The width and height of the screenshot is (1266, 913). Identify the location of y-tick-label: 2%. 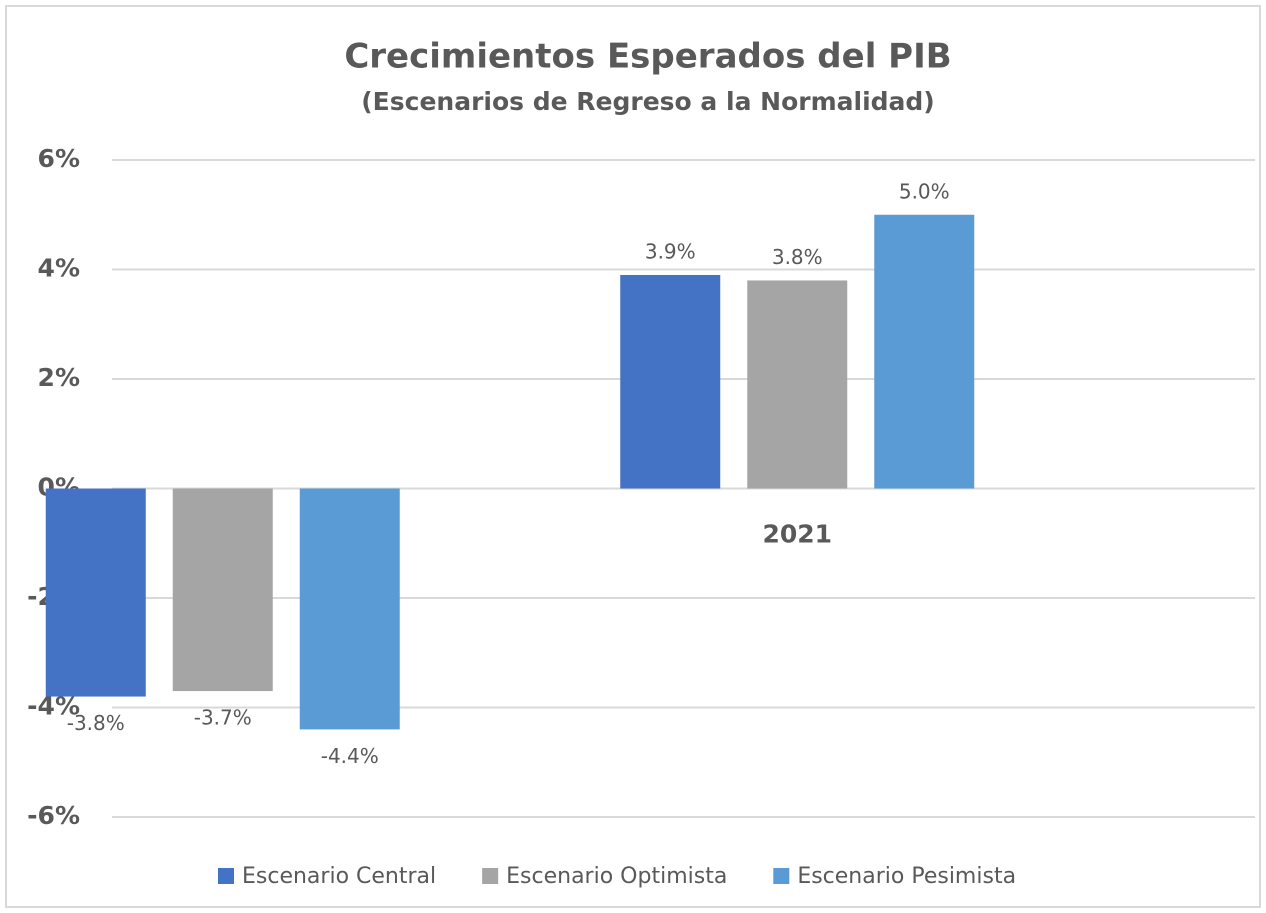
(59, 377).